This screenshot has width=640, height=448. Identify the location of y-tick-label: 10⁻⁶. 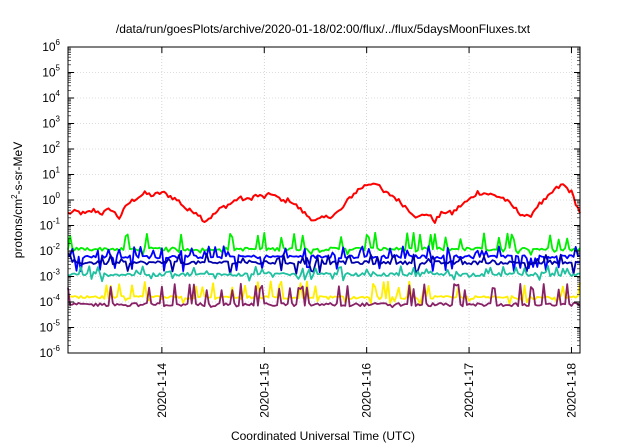
(50, 352).